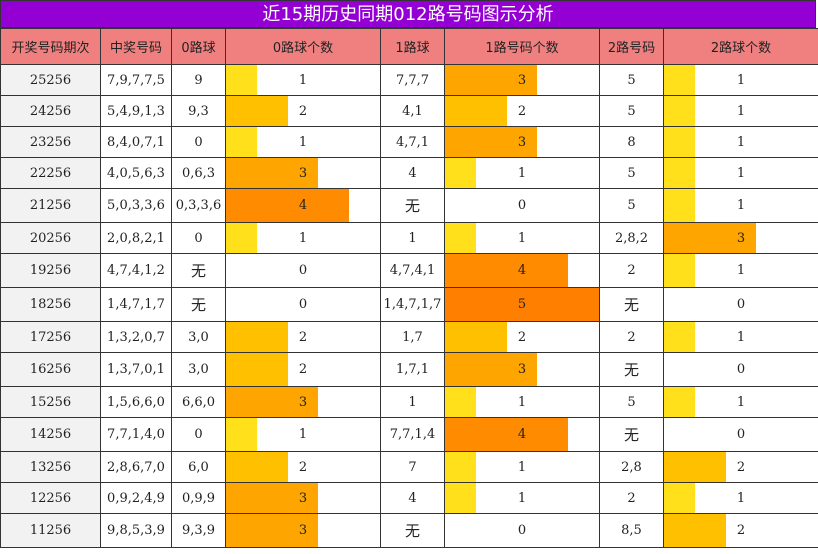 Image resolution: width=818 pixels, height=554 pixels. What do you see at coordinates (136, 173) in the screenshot?
I see `cell-numbers-text: 4,0,5,6,3` at bounding box center [136, 173].